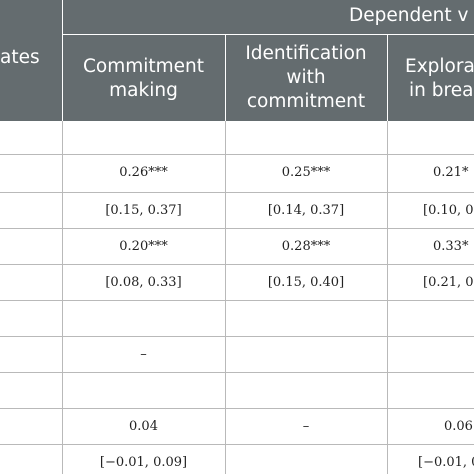  What do you see at coordinates (451, 246) in the screenshot?
I see `table-cell: 0.33*` at bounding box center [451, 246].